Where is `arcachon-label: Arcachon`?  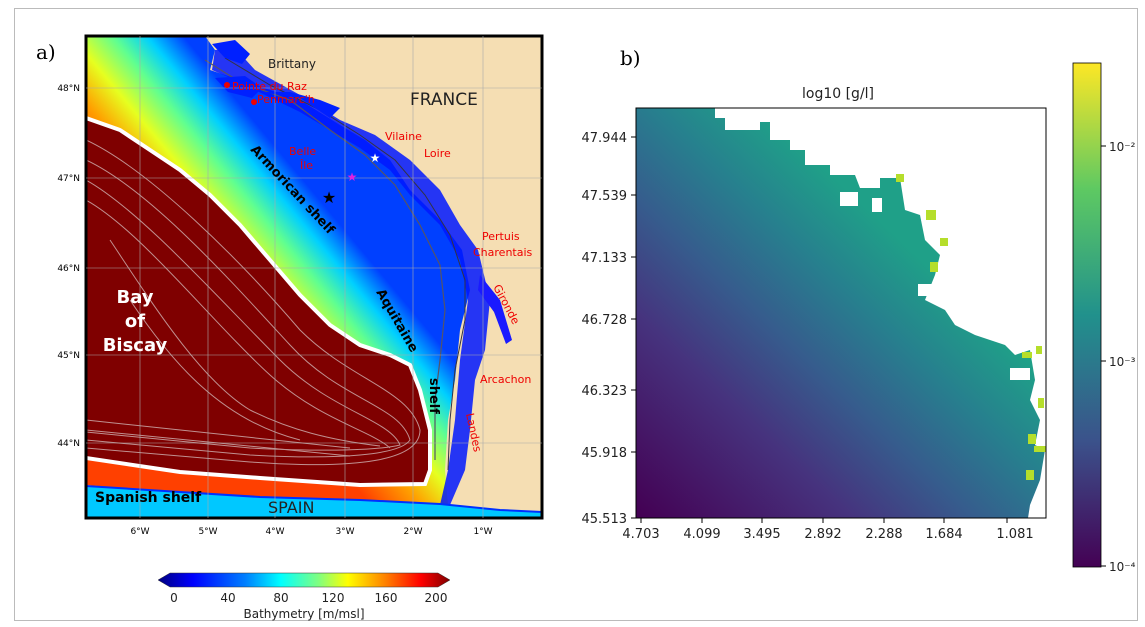 arcachon-label: Arcachon is located at coordinates (505, 379).